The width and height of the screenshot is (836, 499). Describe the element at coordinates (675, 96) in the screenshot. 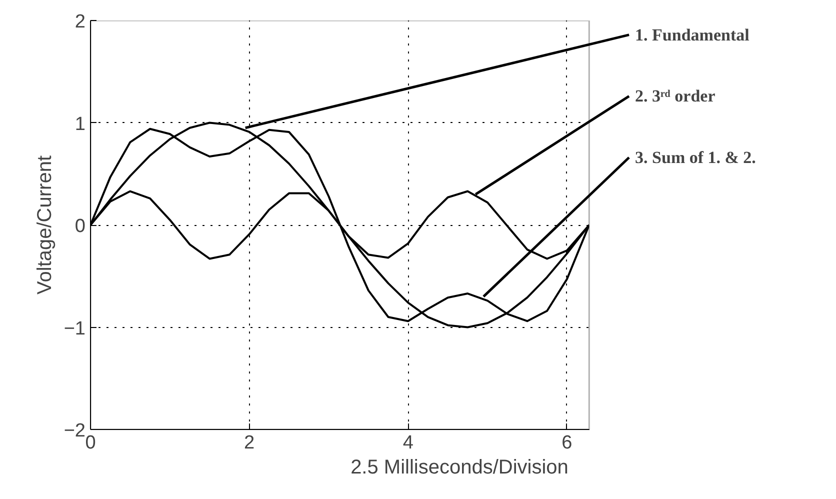

I see `annotation: 2. 3ʳᵈ order` at that location.